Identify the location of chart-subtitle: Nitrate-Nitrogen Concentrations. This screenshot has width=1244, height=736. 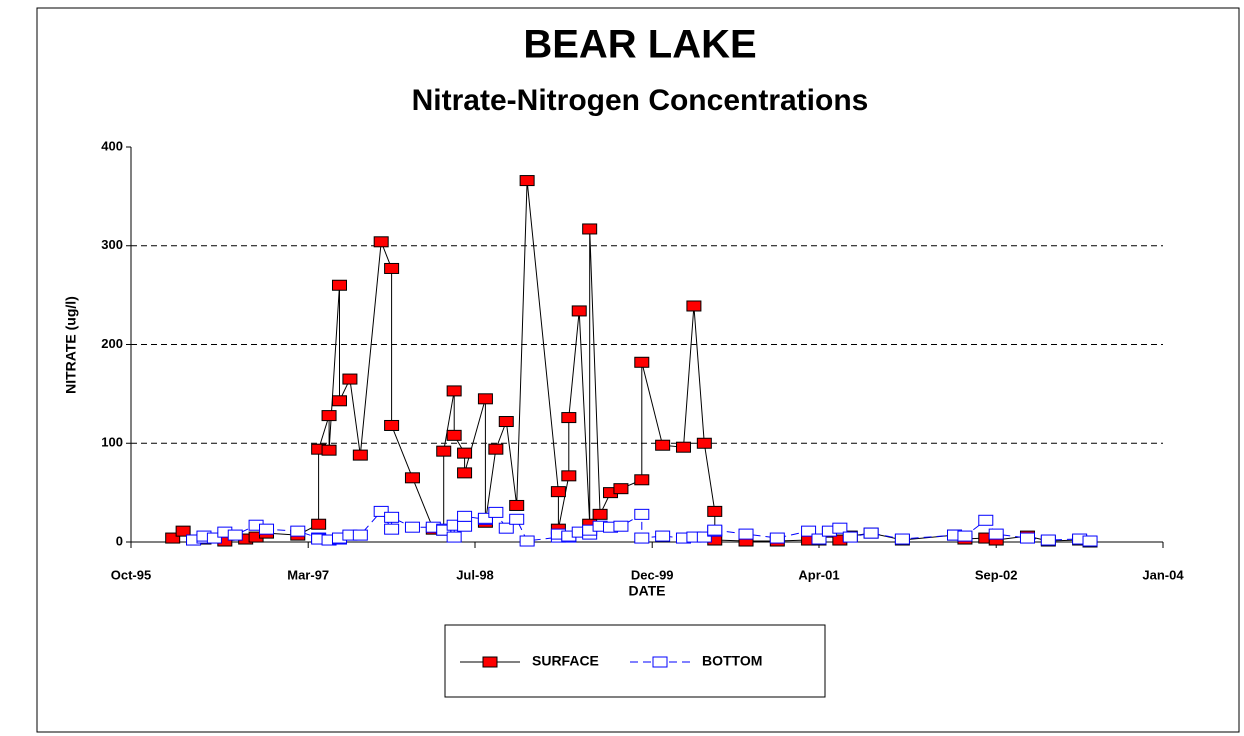
(640, 100).